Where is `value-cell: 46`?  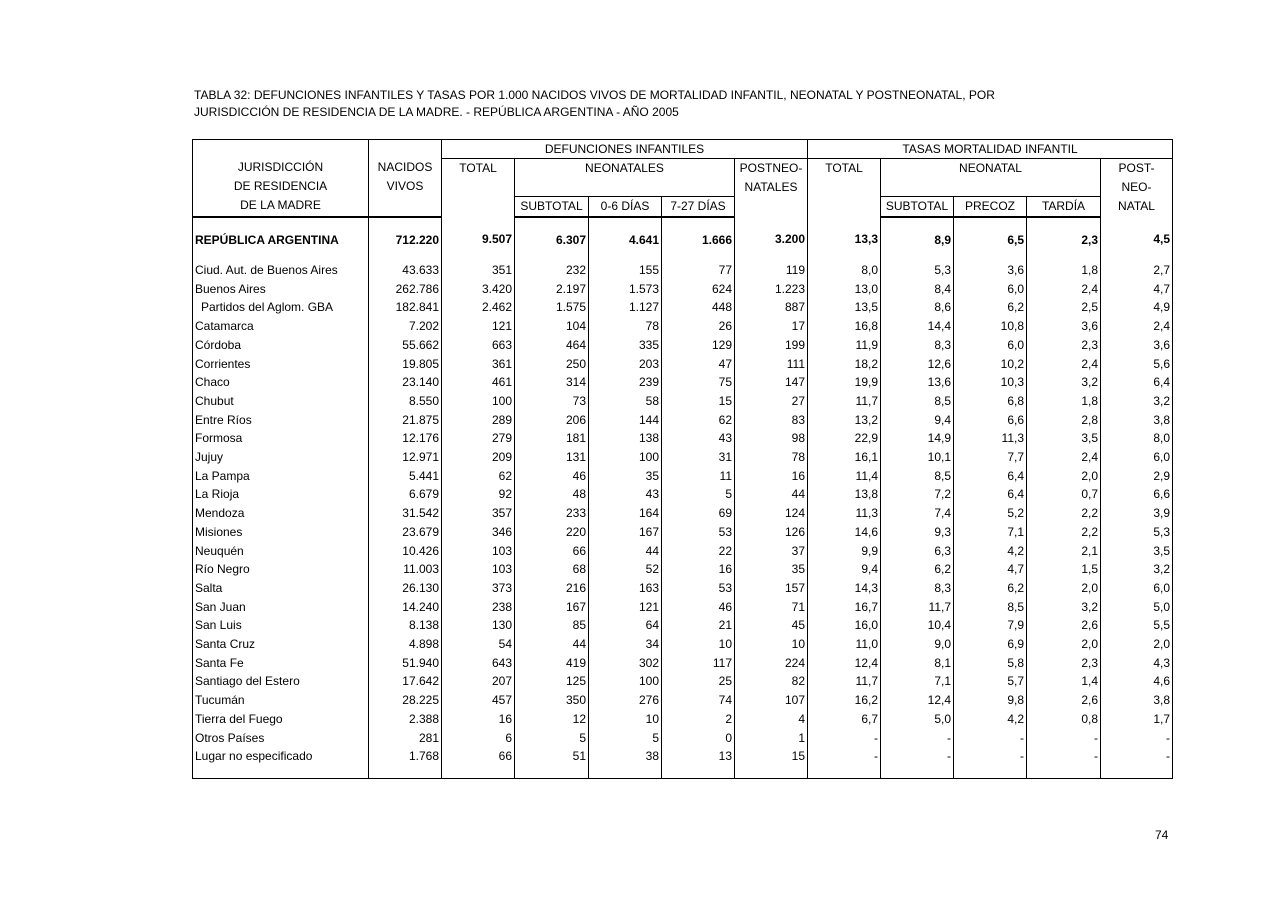
value-cell: 46 is located at coordinates (551, 476).